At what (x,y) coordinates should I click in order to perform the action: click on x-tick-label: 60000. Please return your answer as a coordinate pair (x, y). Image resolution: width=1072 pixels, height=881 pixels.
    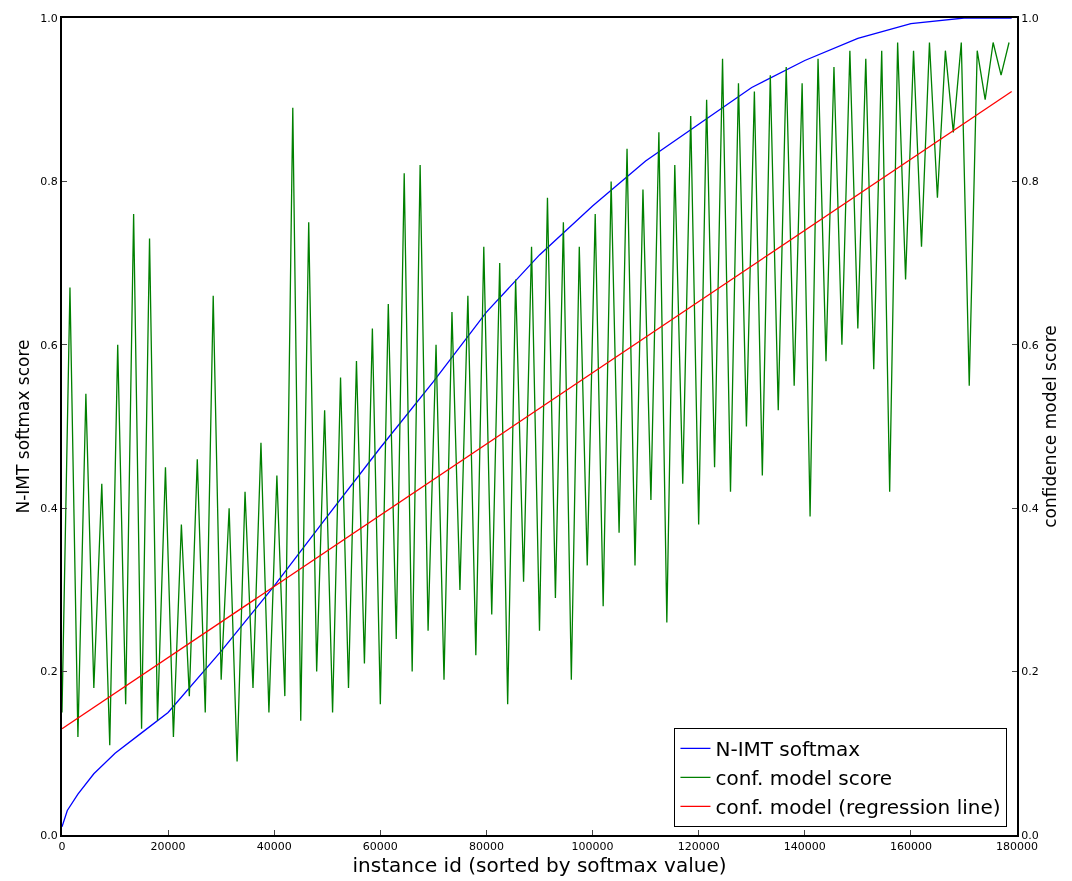
    Looking at the image, I should click on (380, 847).